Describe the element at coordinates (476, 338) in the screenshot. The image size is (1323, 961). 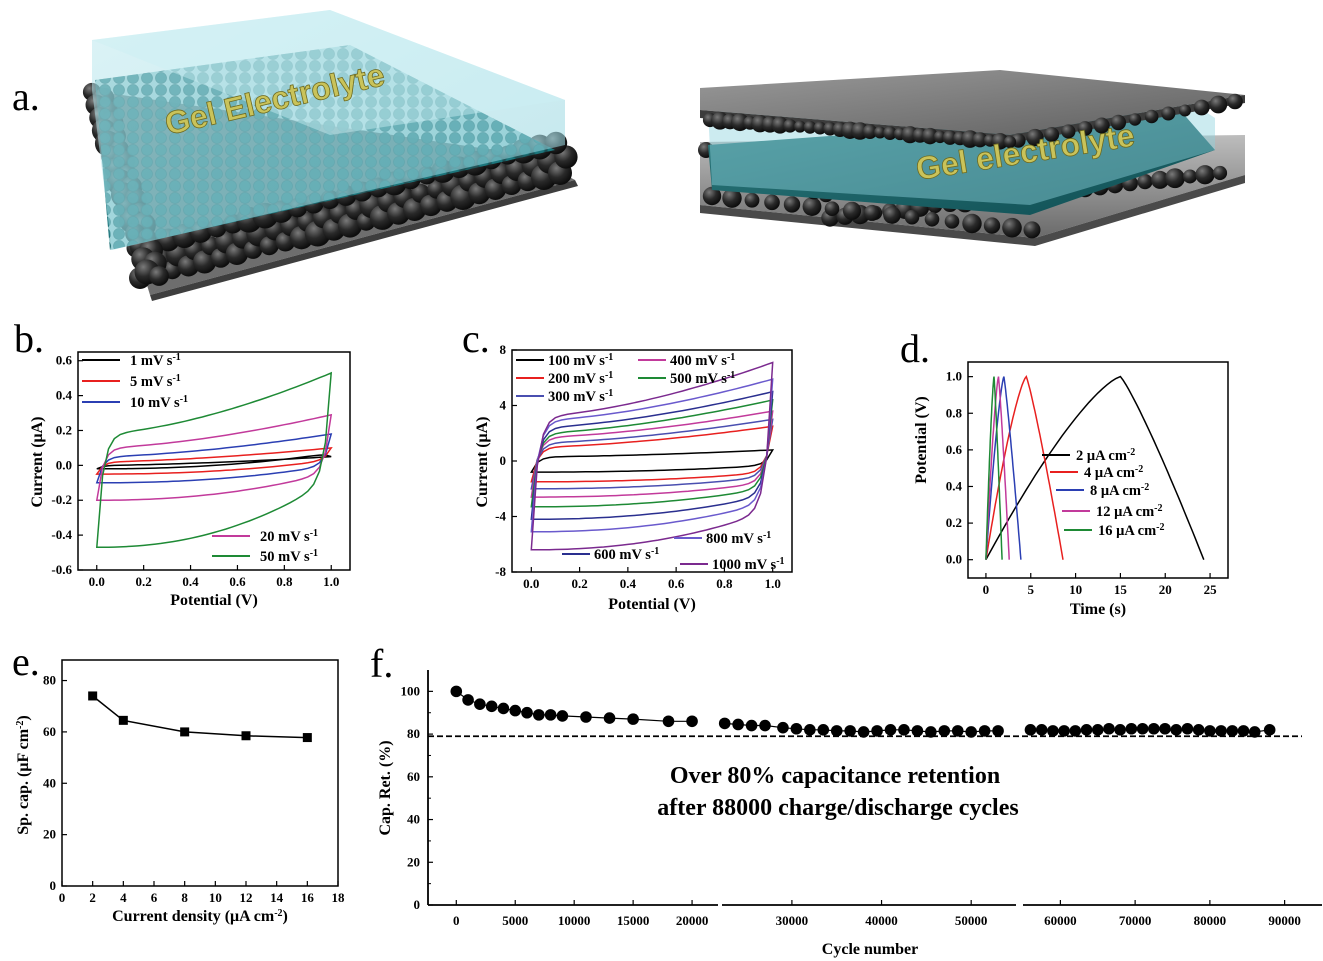
I see `panel-label-c: c.` at that location.